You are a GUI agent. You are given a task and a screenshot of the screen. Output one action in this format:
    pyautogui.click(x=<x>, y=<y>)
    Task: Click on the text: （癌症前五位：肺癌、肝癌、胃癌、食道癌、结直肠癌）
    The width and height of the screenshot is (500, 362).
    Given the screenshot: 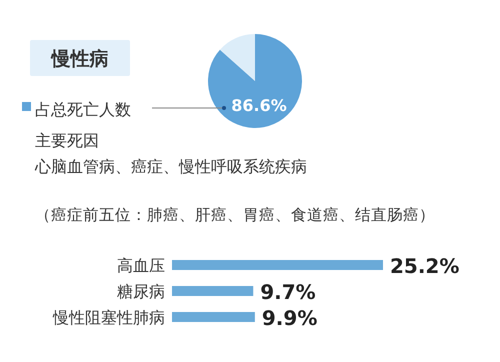 What is the action you would take?
    pyautogui.click(x=235, y=215)
    